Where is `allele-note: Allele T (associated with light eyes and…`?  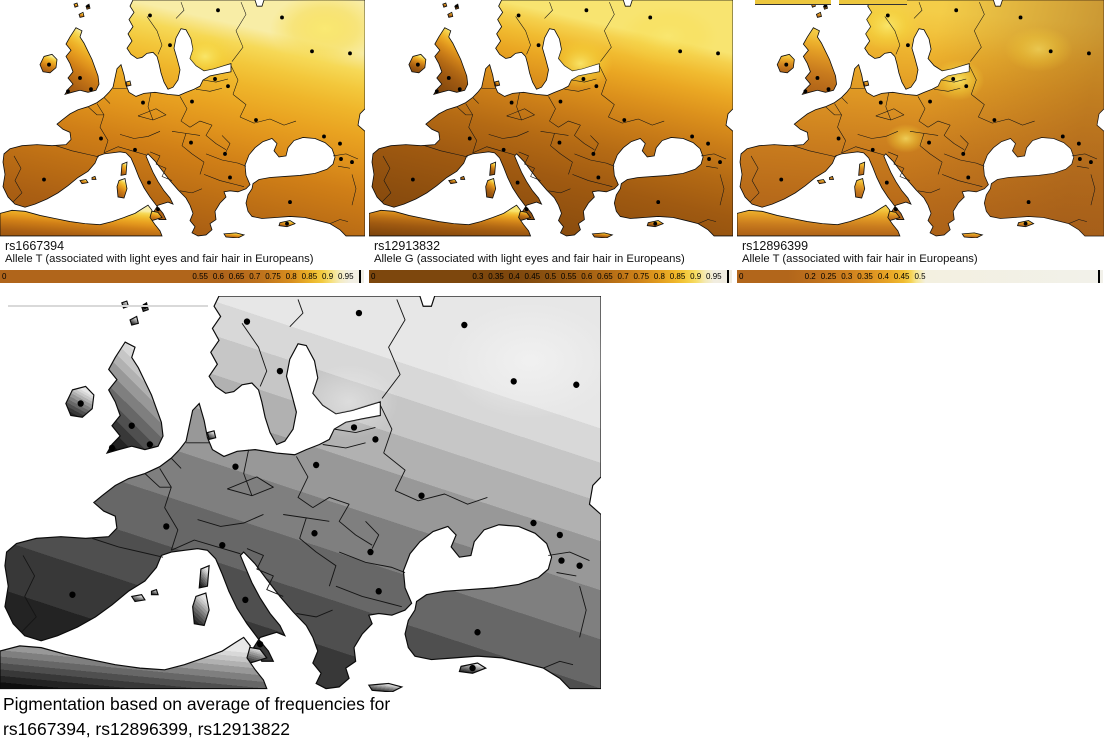
allele-note: Allele T (associated with light eyes and… is located at coordinates (159, 259).